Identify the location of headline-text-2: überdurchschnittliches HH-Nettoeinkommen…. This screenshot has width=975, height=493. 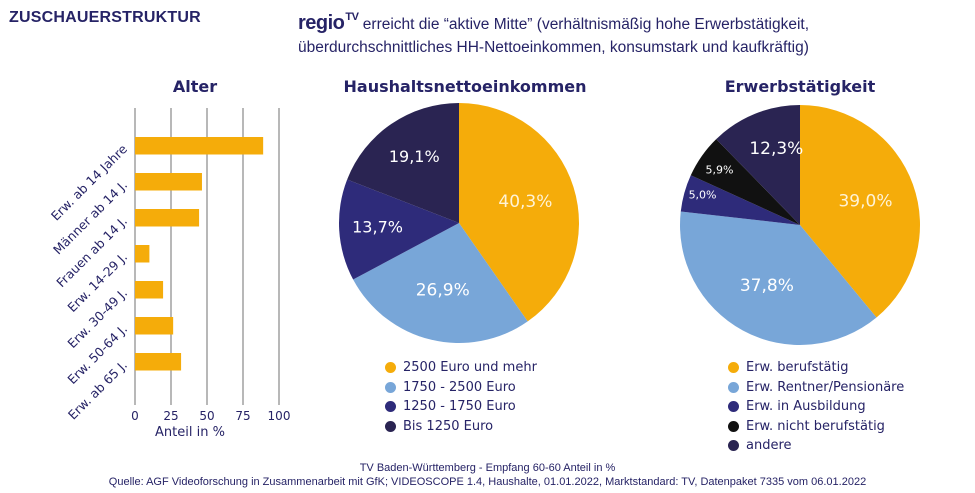
(553, 47).